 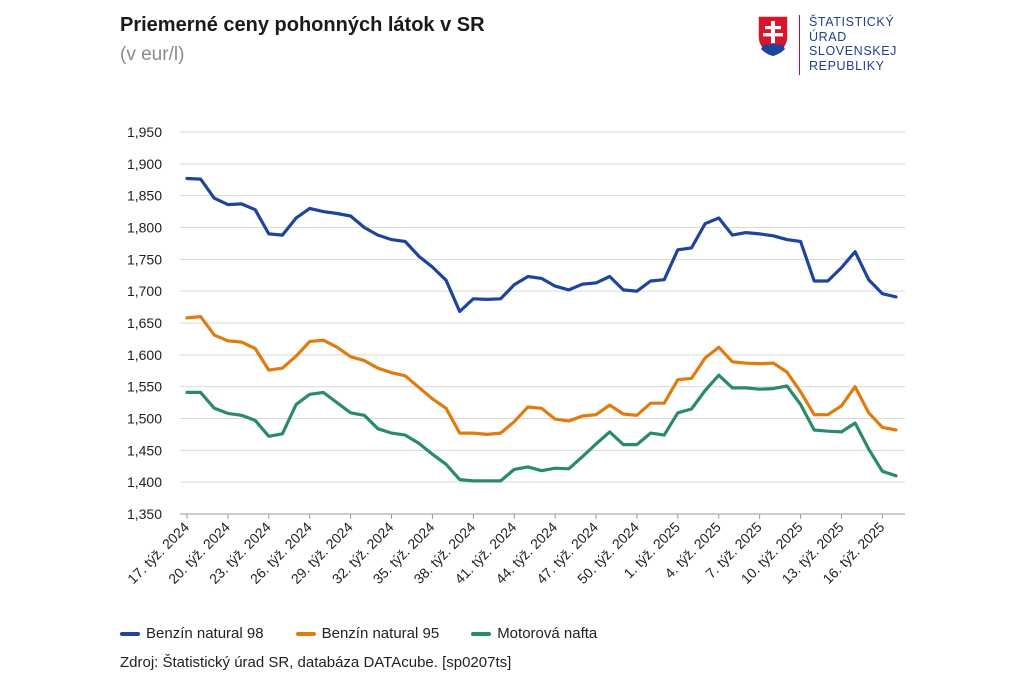 What do you see at coordinates (828, 36) in the screenshot?
I see `logo-line: ÚRAD` at bounding box center [828, 36].